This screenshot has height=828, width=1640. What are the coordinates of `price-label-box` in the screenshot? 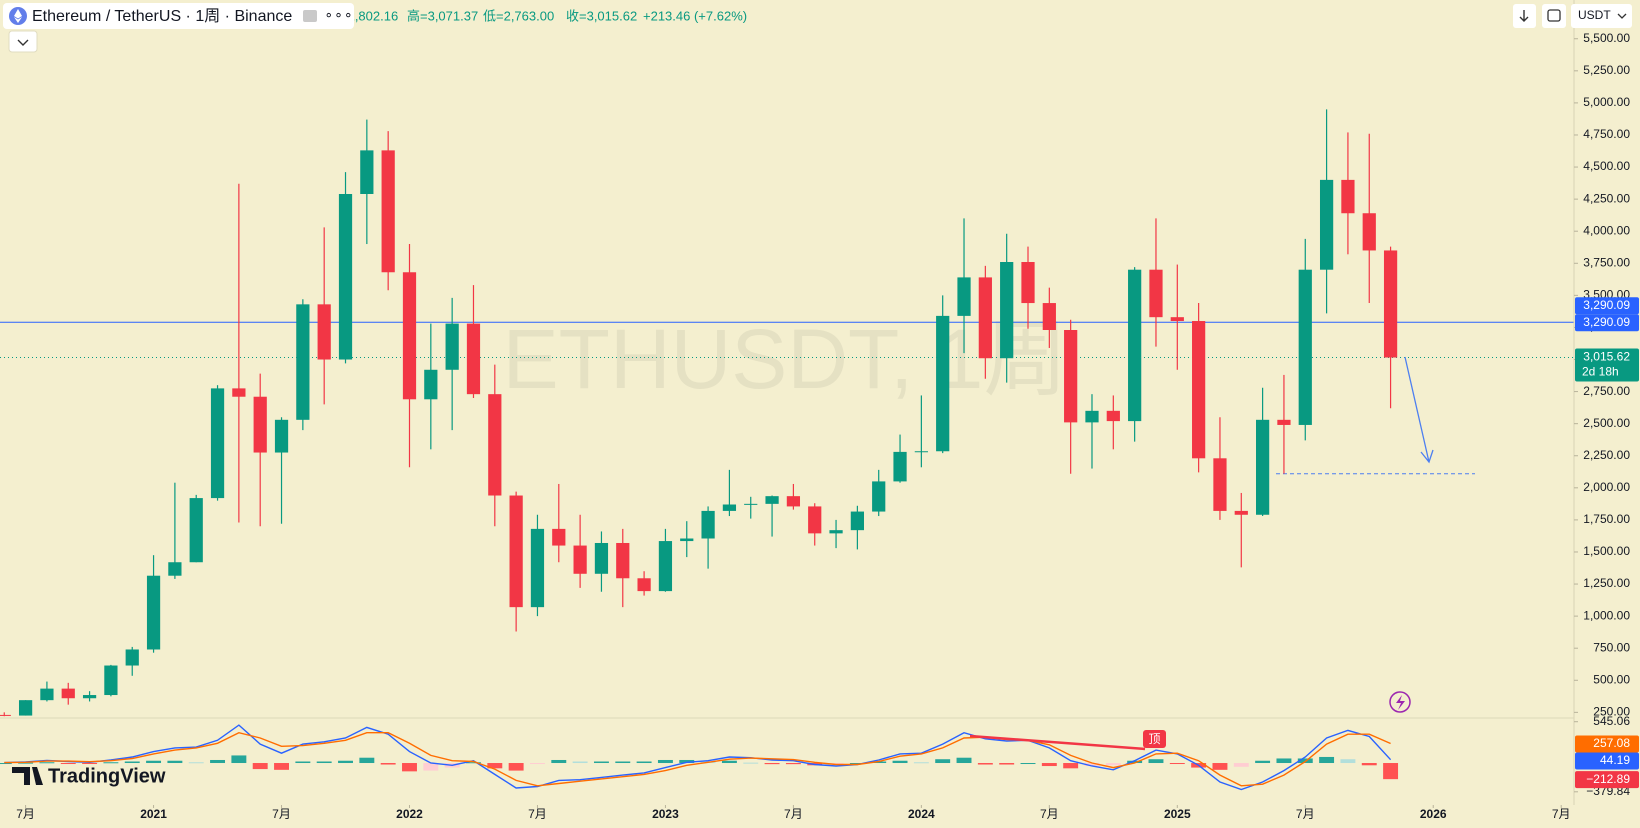 It's located at (1607, 306).